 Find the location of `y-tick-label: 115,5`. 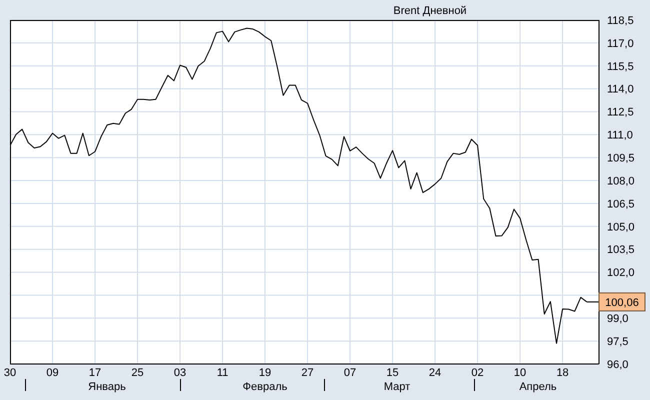

y-tick-label: 115,5 is located at coordinates (620, 66).